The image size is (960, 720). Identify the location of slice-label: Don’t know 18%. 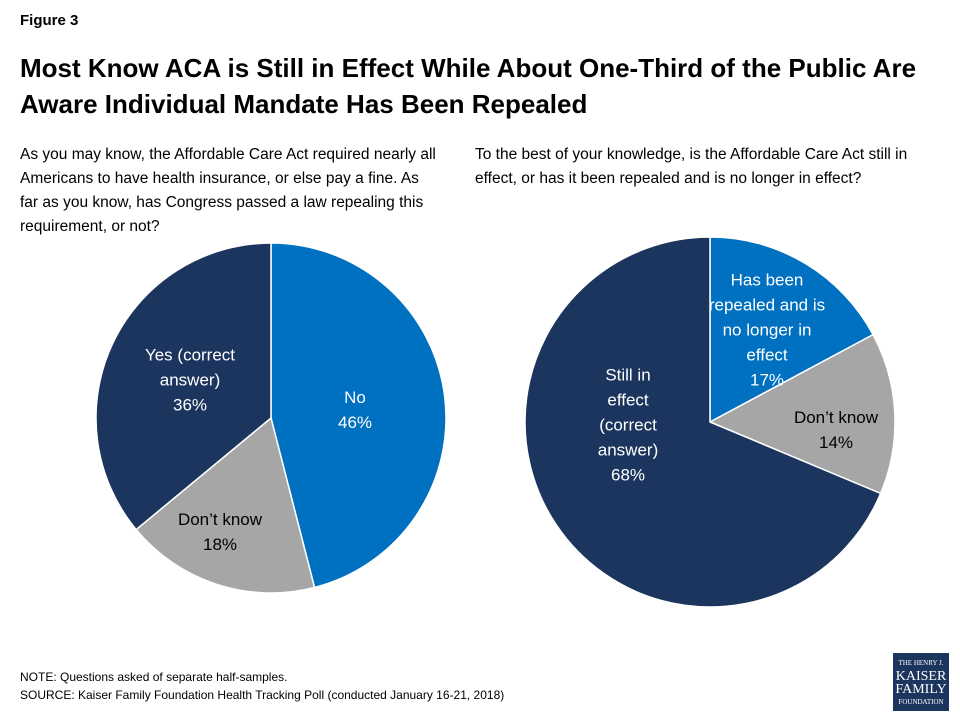
(220, 532).